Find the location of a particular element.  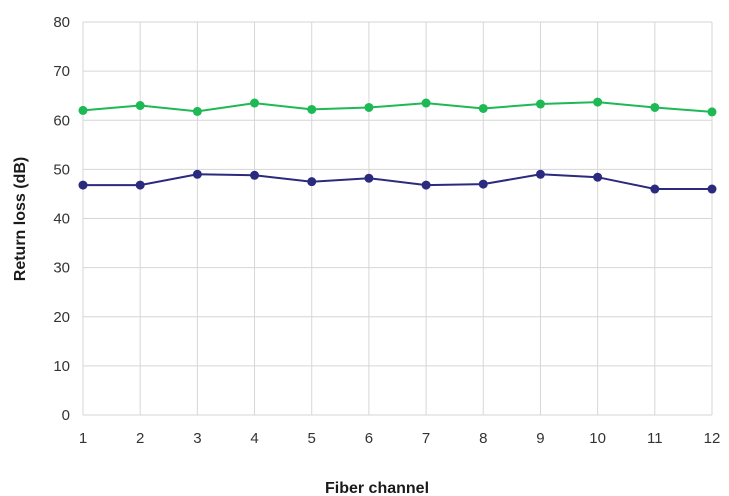

series-2-line is located at coordinates (397, 181).